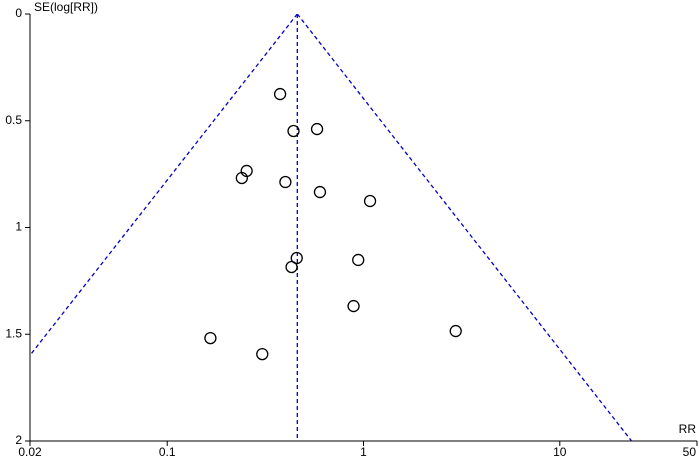 The height and width of the screenshot is (460, 700). Describe the element at coordinates (13, 120) in the screenshot. I see `y-tick-label: 0.5` at that location.